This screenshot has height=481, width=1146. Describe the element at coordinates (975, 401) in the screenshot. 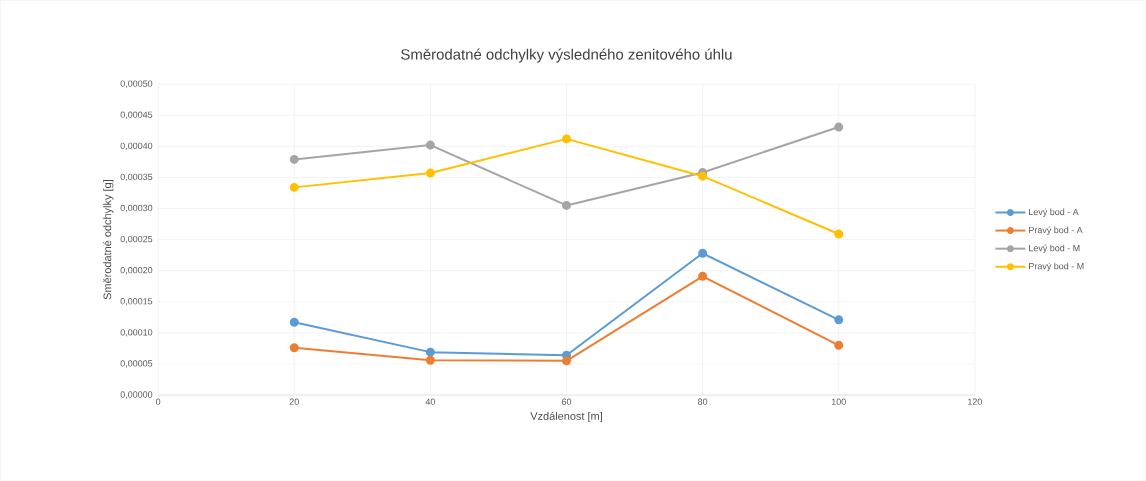

I see `x-tick-label: 120` at that location.